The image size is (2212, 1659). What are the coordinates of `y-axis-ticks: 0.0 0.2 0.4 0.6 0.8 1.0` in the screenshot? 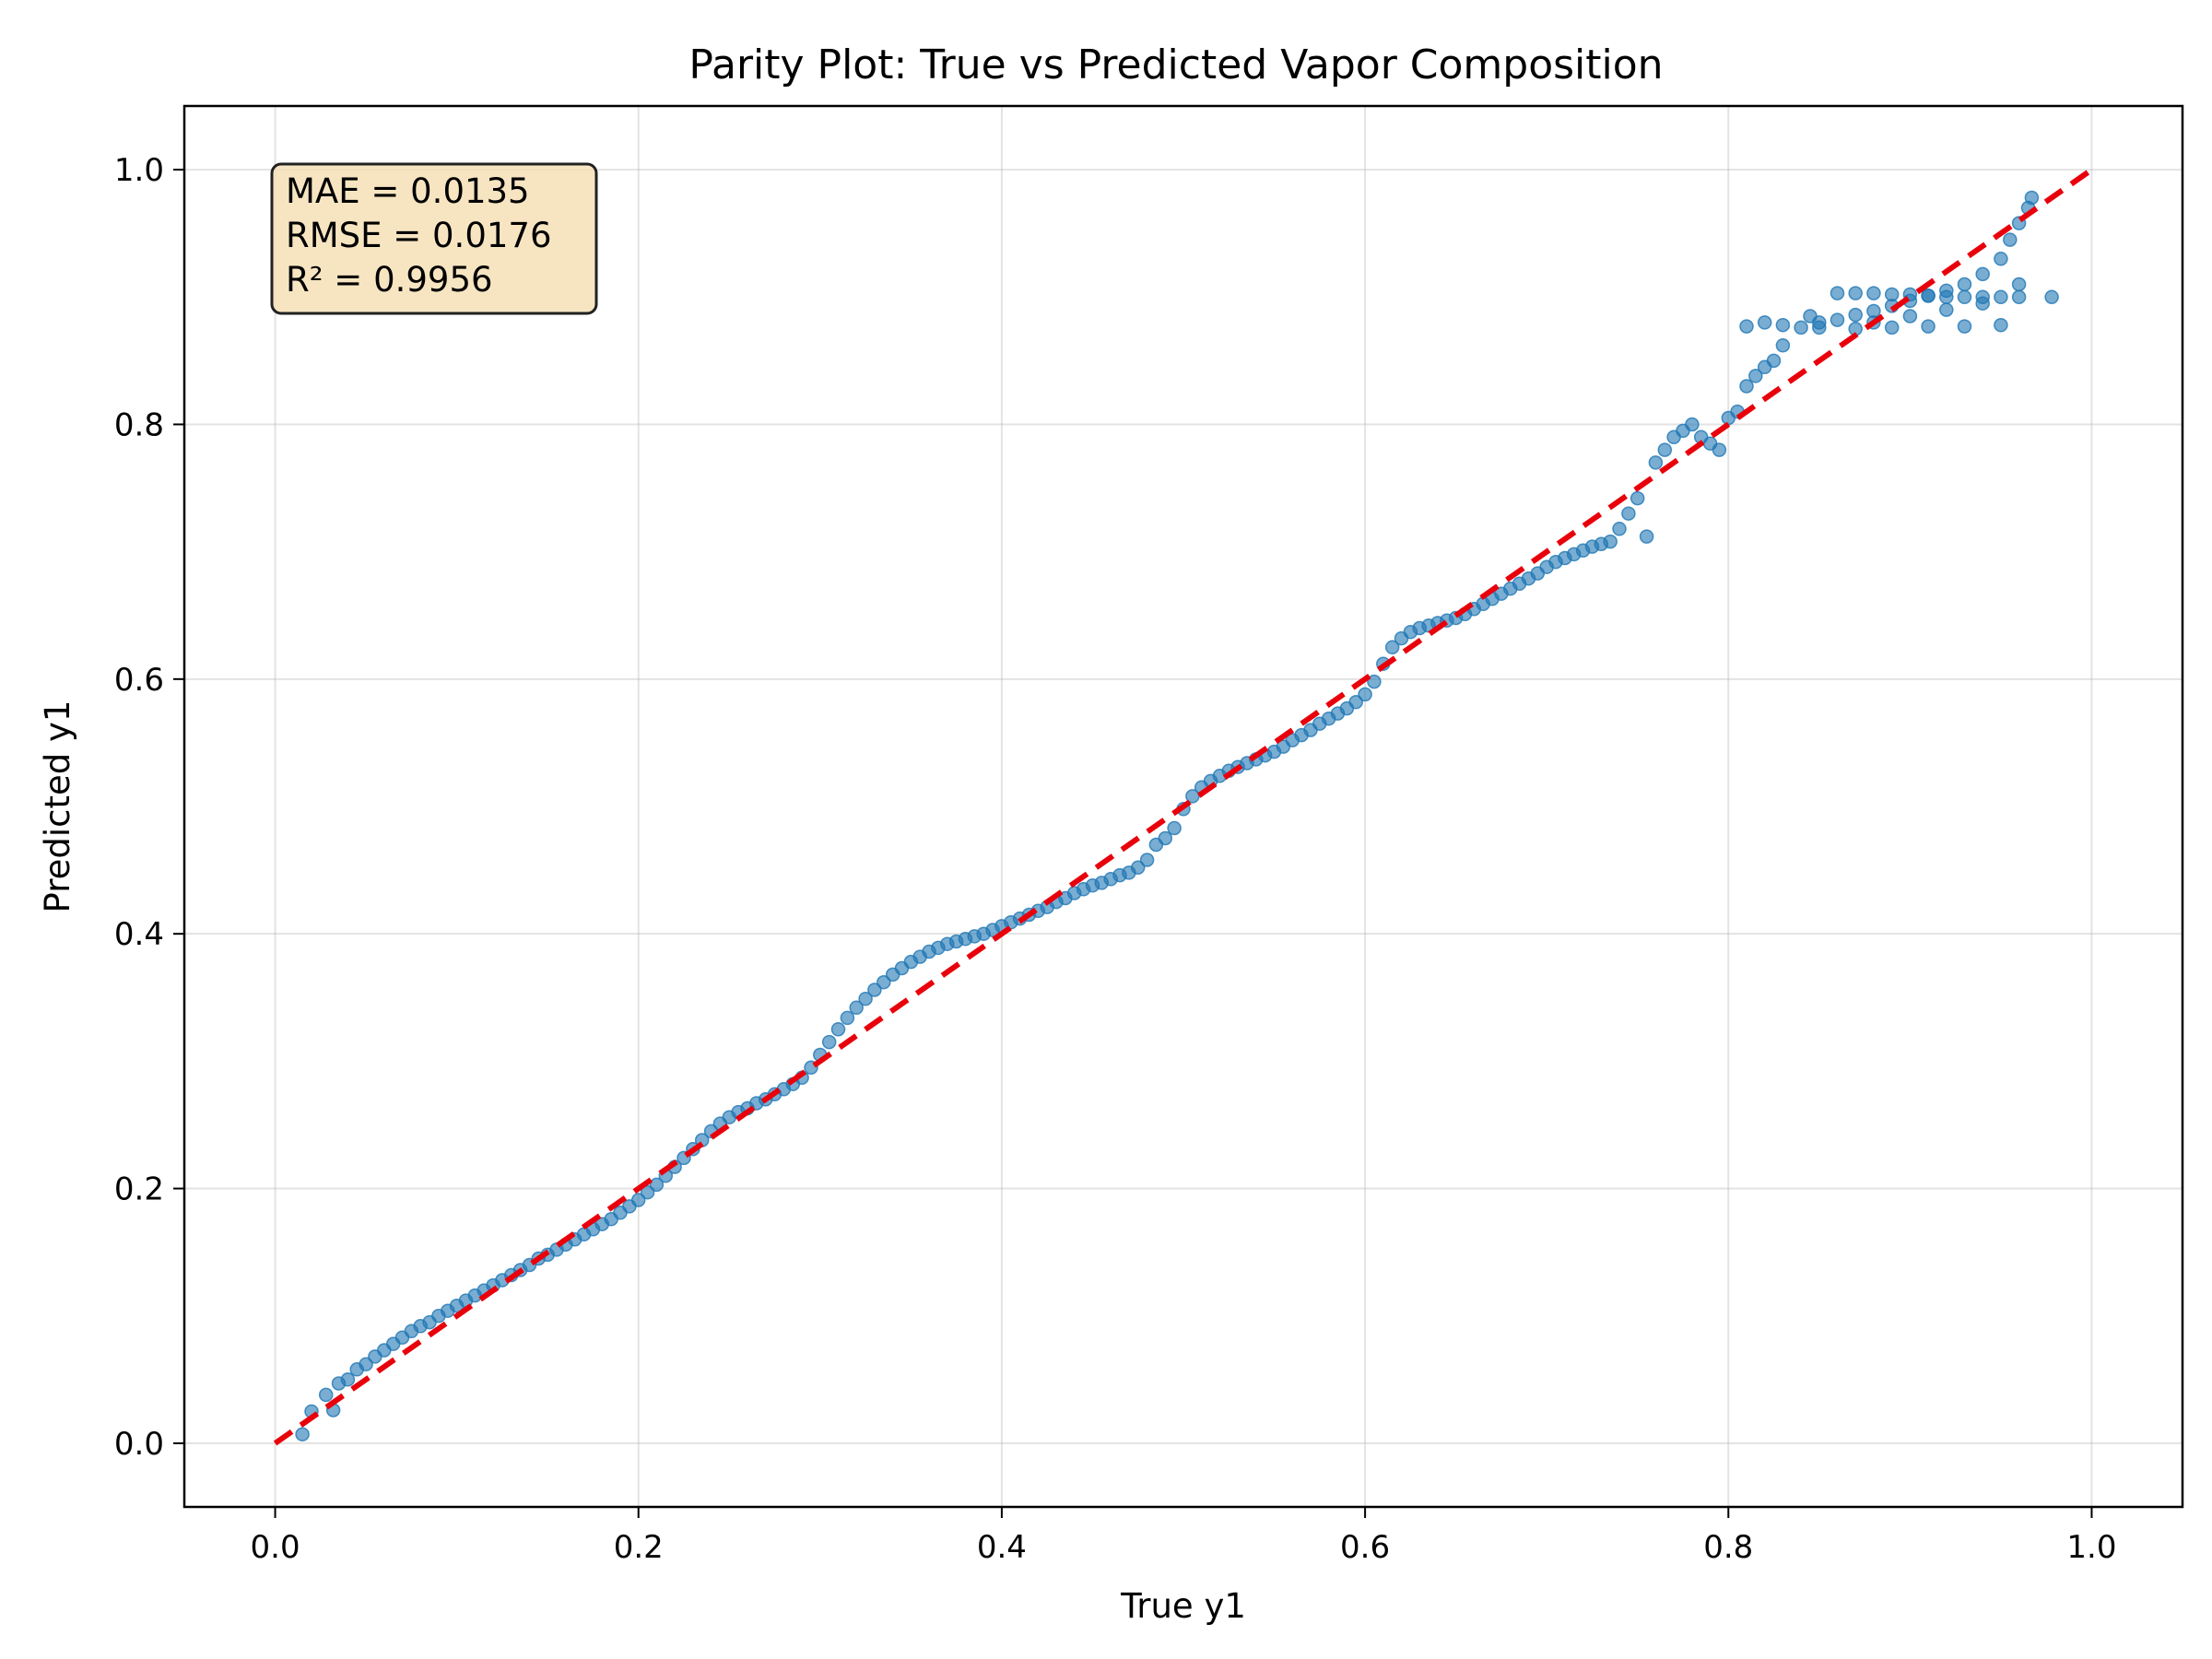 It's located at (149, 807).